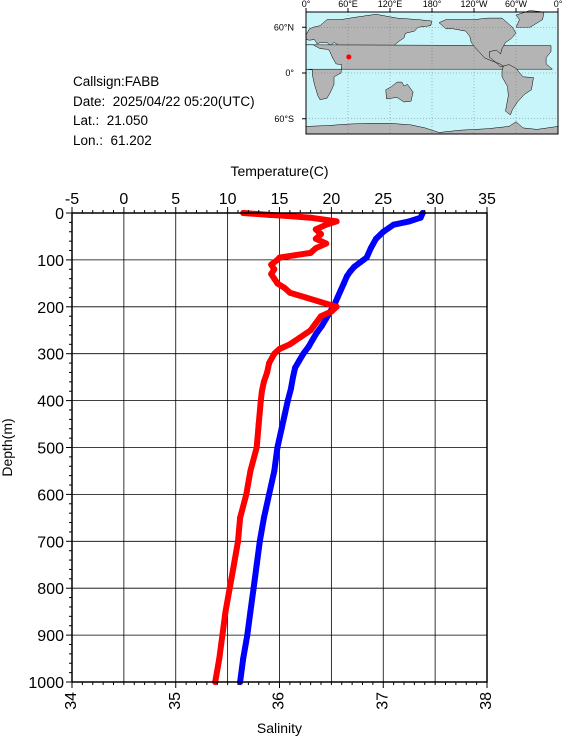  Describe the element at coordinates (399, 92) in the screenshot. I see `australia-landmass` at that location.